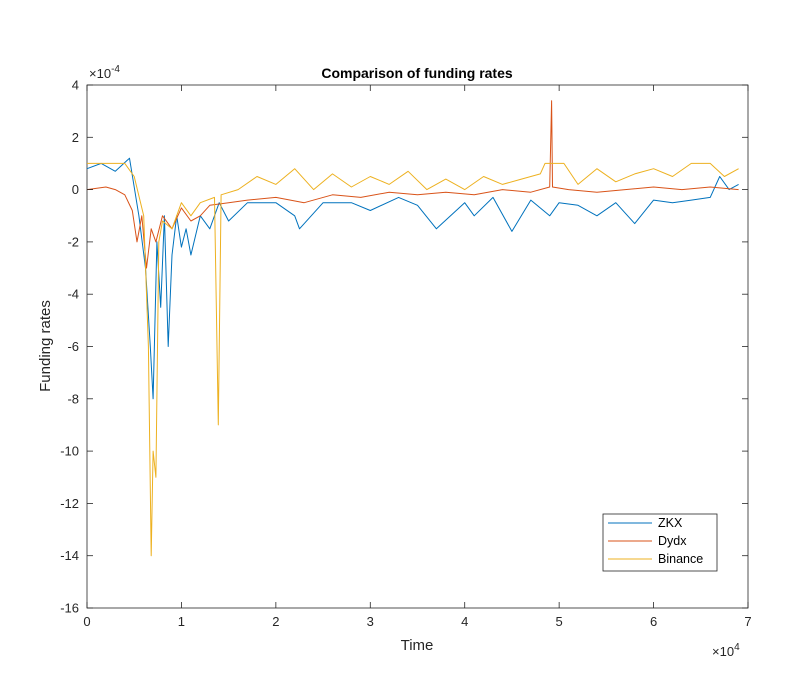 The image size is (796, 680). I want to click on x-axis-label: Time, so click(417, 645).